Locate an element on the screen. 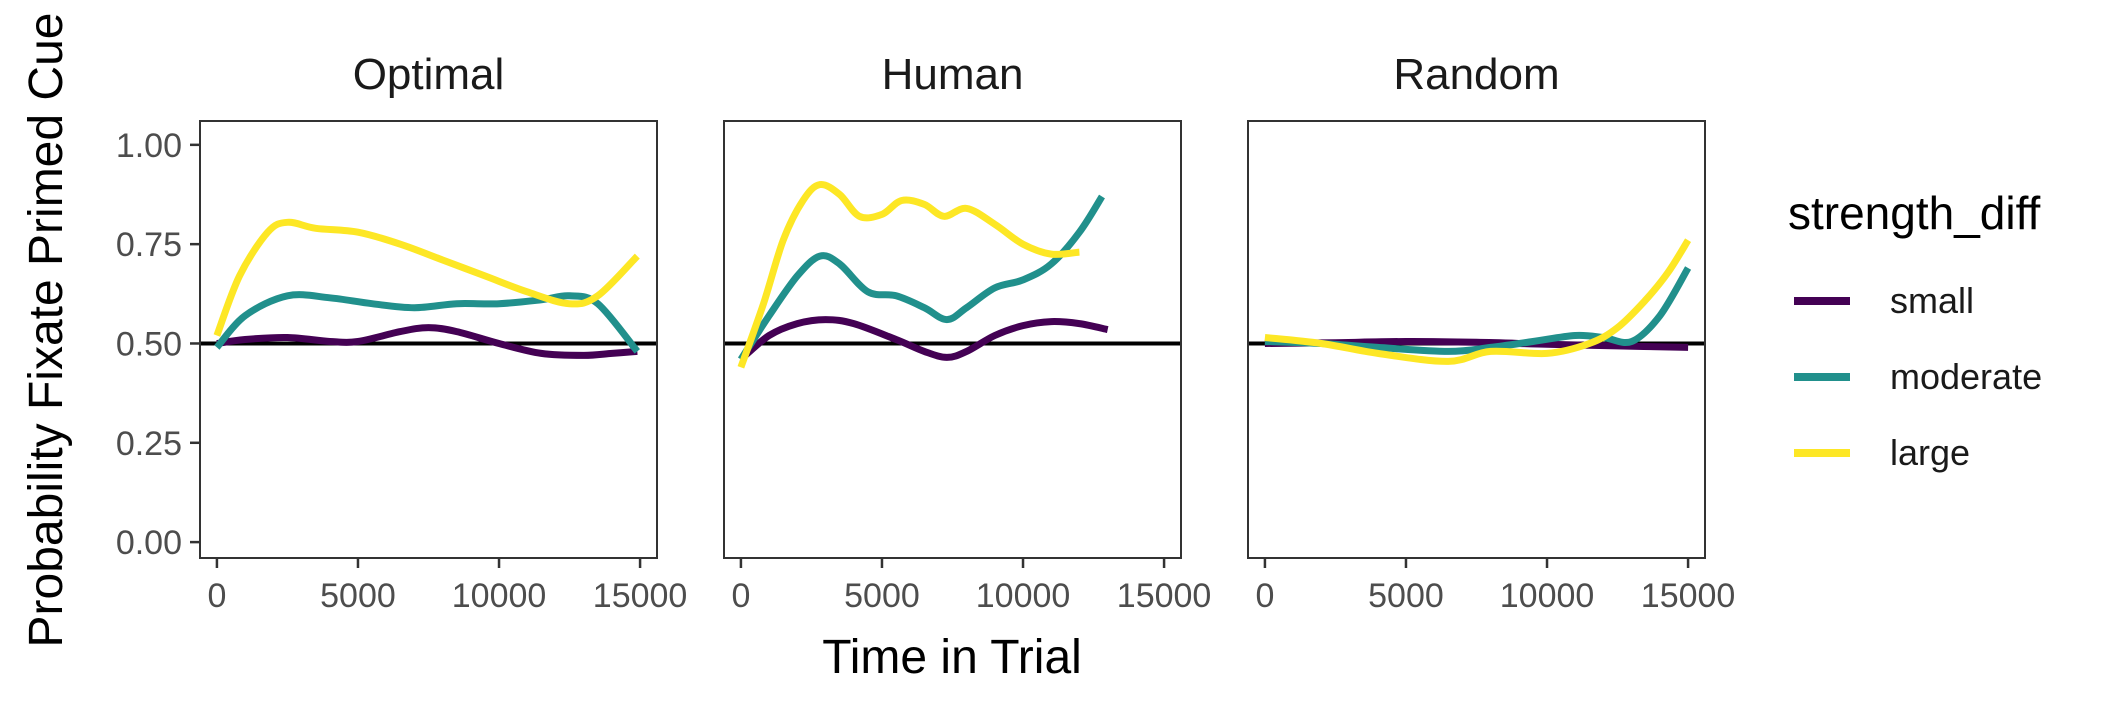 This screenshot has height=704, width=2112. y-axis-title: Probability Fixate Primed Cue is located at coordinates (46, 330).